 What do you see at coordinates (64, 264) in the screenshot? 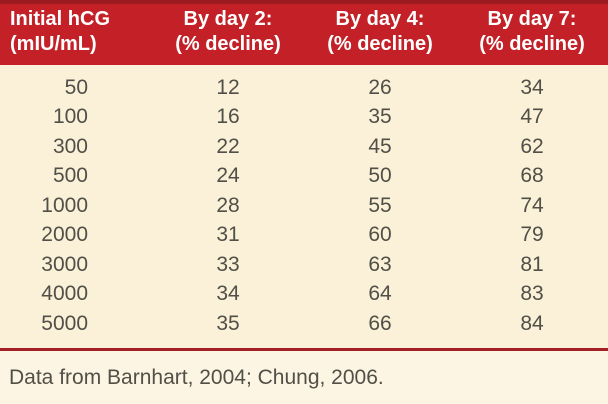
I see `initial-hcg-cell: 3000` at bounding box center [64, 264].